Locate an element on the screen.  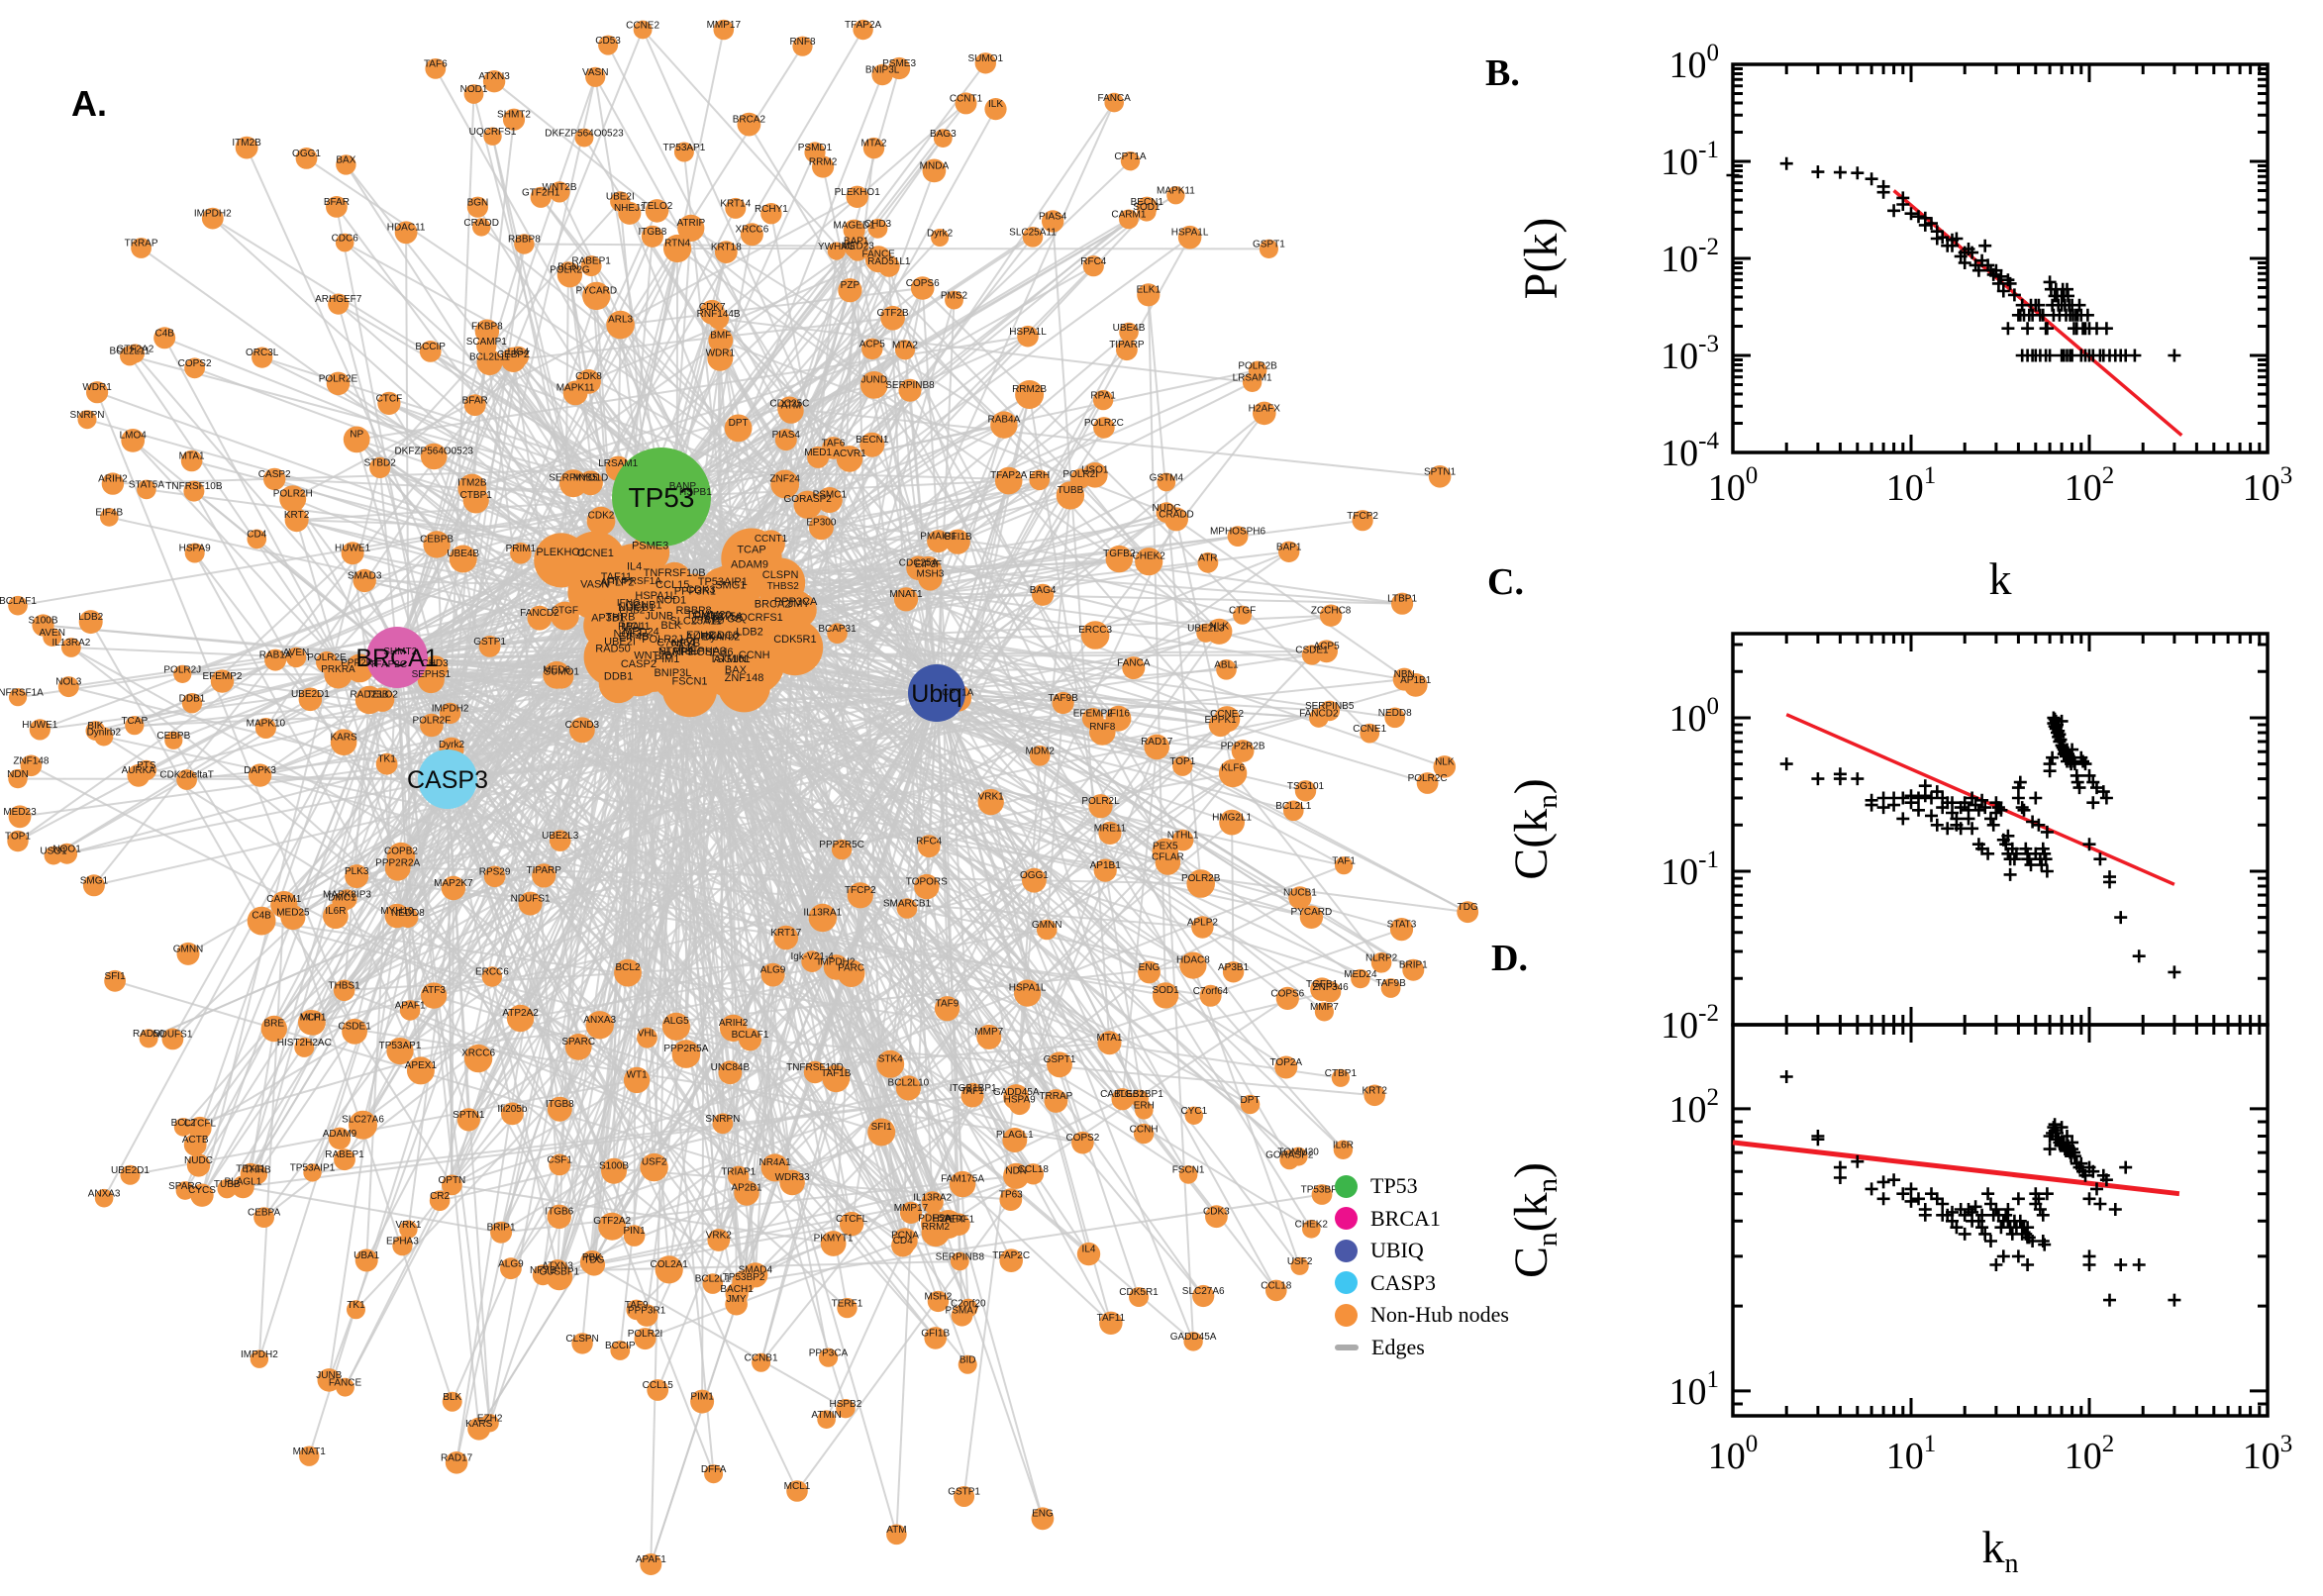
svg-text: TNFRSF1A is located at coordinates (635, 581).